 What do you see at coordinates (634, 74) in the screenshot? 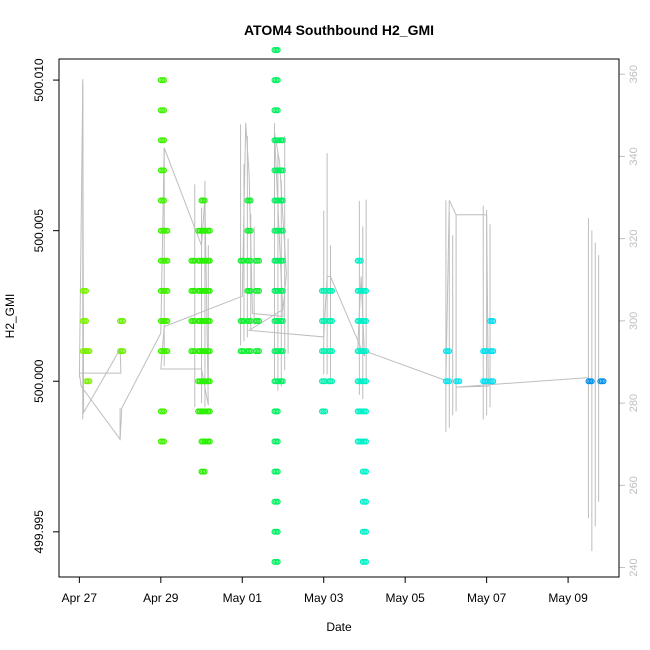
I see `y2-tick-label: 360` at bounding box center [634, 74].